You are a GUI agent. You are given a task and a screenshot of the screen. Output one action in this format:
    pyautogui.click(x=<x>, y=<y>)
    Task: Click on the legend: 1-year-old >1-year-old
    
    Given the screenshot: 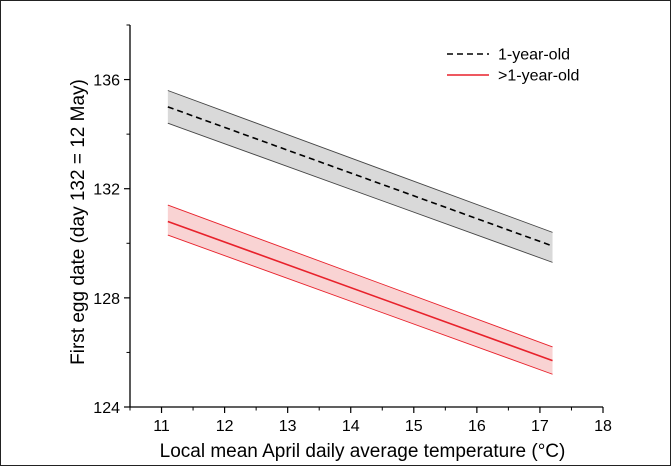 What is the action you would take?
    pyautogui.click(x=513, y=66)
    